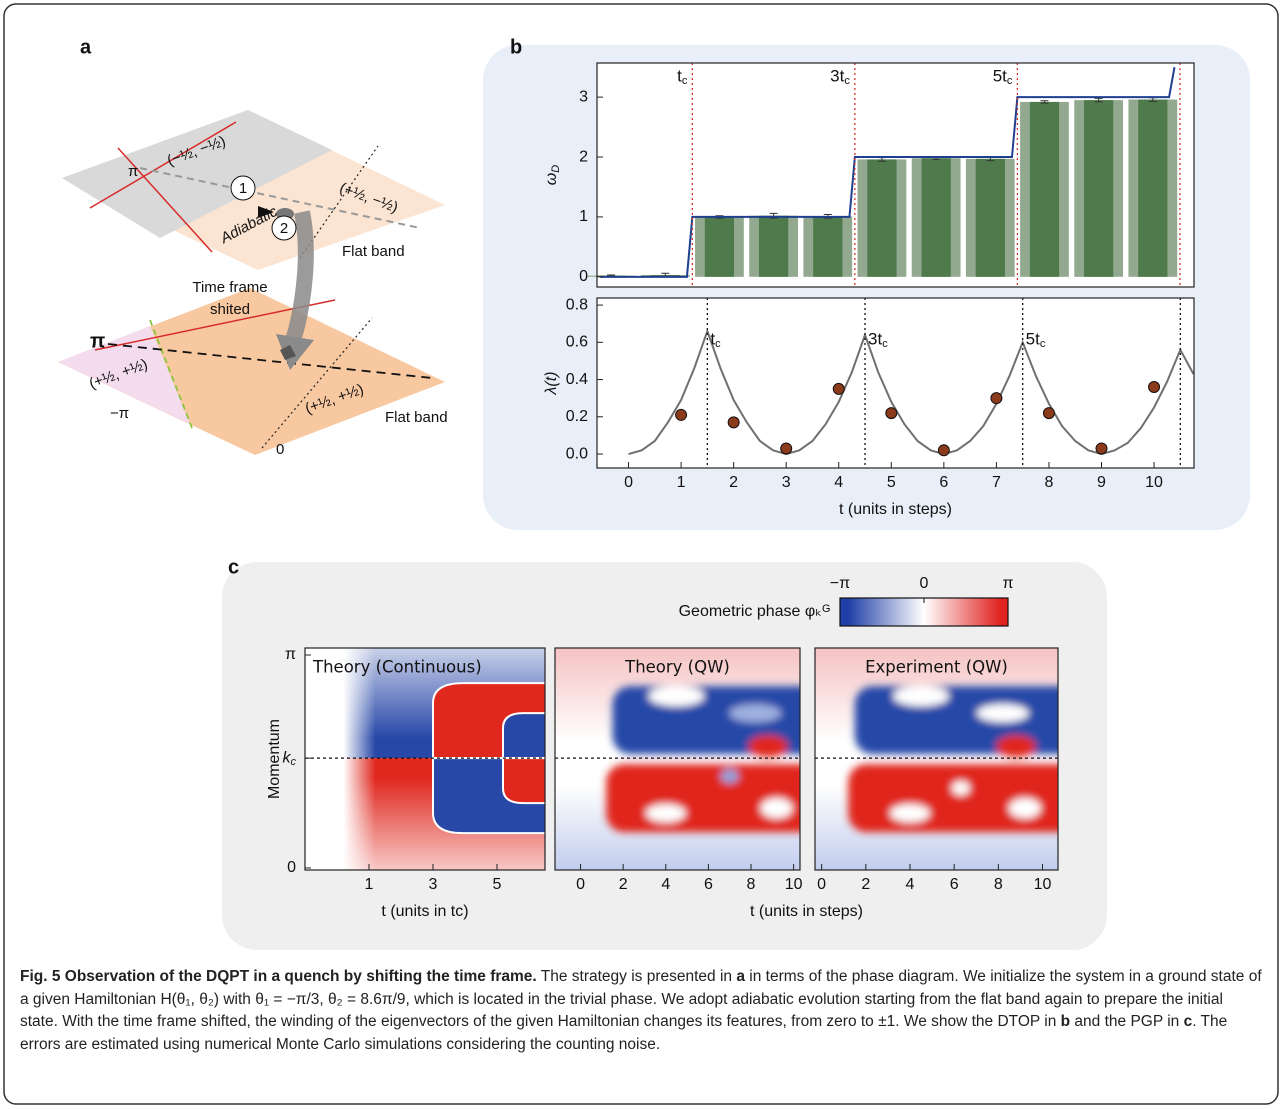 This screenshot has width=1282, height=1109. What do you see at coordinates (583, 96) in the screenshot?
I see `y-tick-label: 3` at bounding box center [583, 96].